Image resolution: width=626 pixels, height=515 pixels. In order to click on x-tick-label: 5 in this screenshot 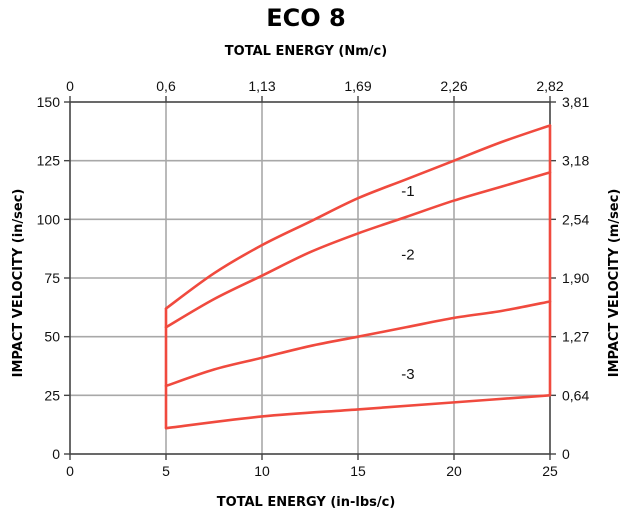, I will do `click(166, 471)`.